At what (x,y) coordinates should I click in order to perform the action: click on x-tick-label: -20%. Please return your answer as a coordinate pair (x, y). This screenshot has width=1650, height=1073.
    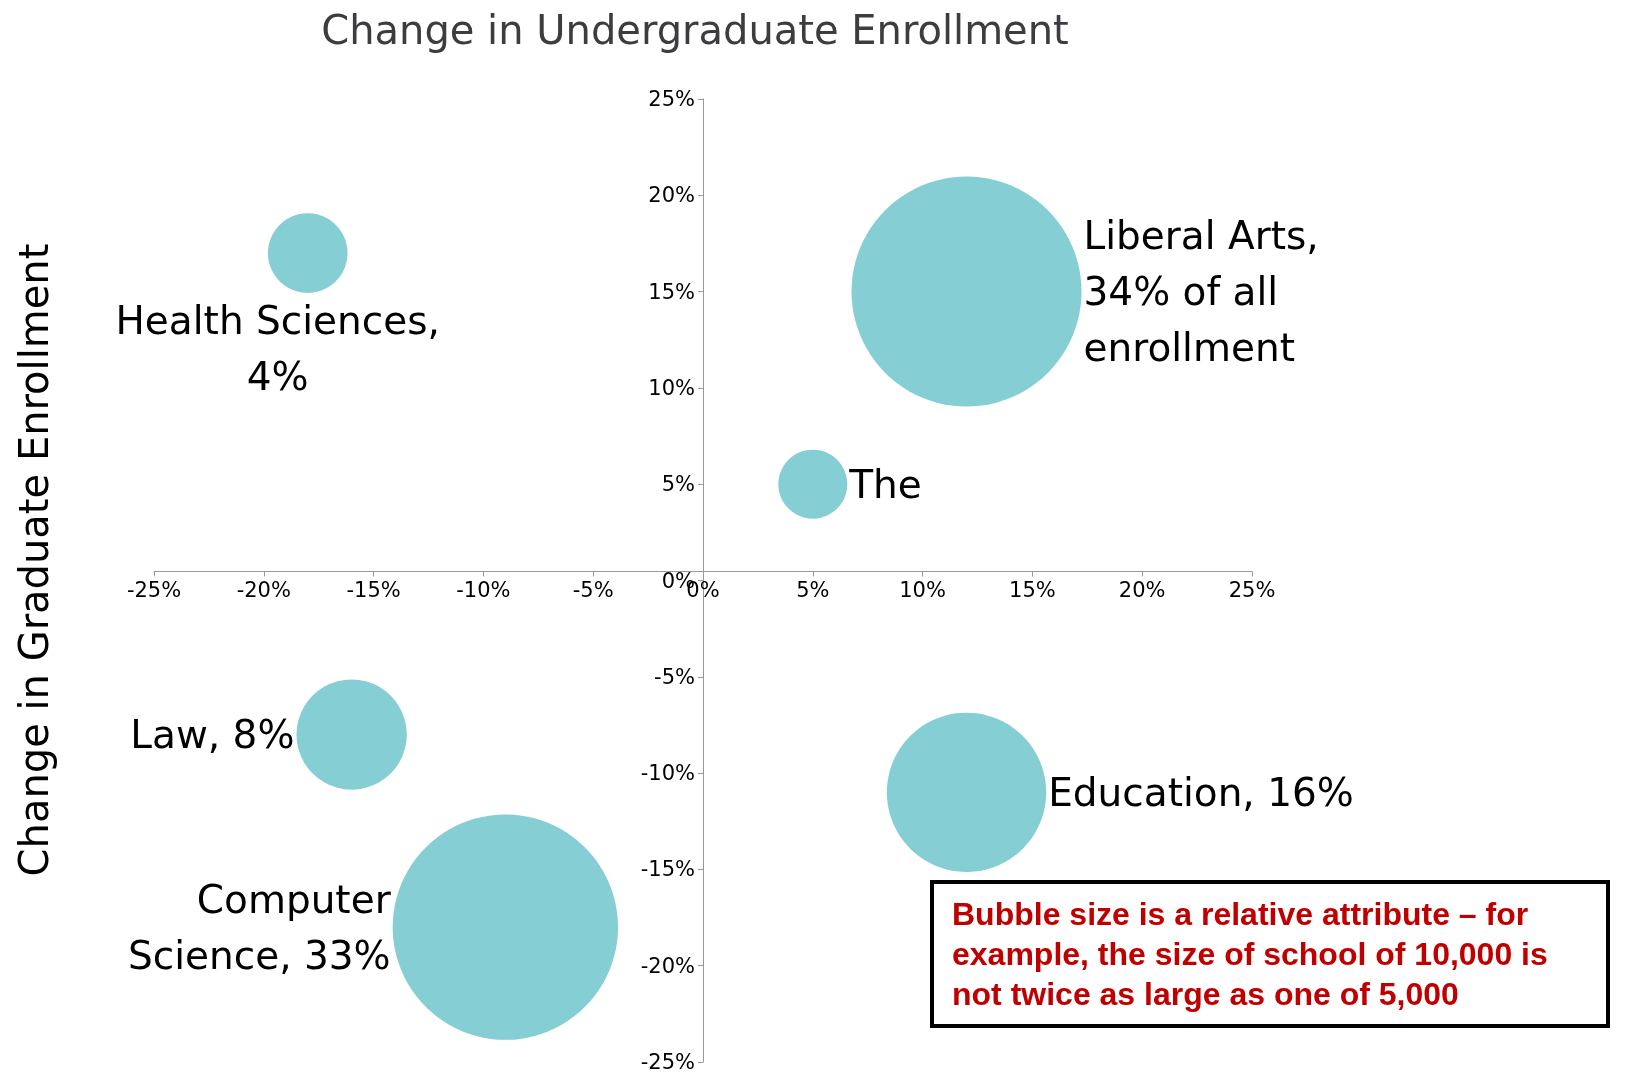
    Looking at the image, I should click on (263, 590).